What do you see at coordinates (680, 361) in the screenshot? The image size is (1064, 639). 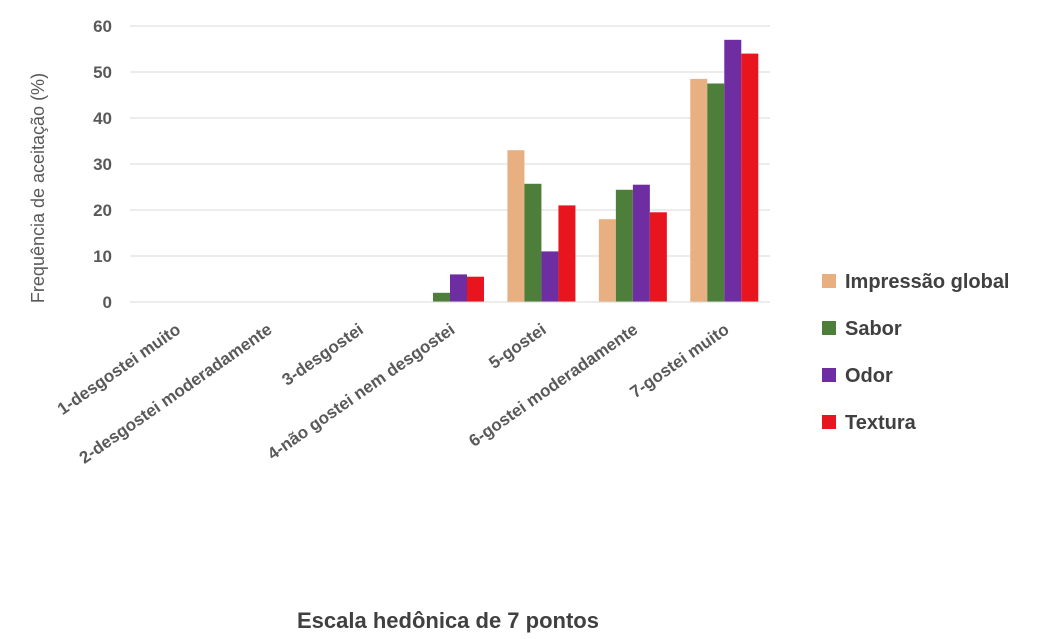 I see `x-tick-label: 7-gostei muito` at bounding box center [680, 361].